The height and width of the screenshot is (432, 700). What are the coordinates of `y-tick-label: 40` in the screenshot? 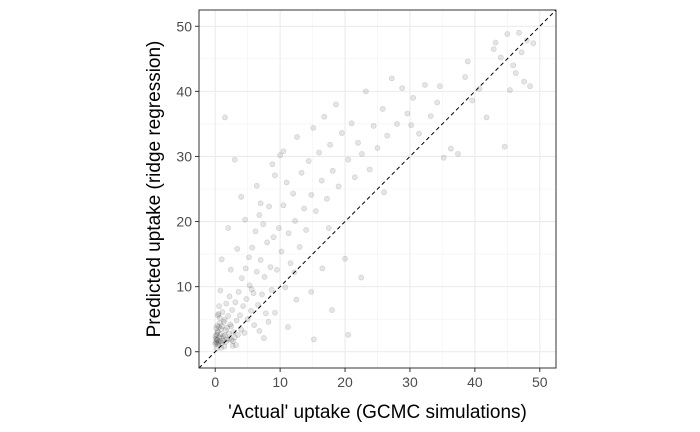 It's located at (184, 91).